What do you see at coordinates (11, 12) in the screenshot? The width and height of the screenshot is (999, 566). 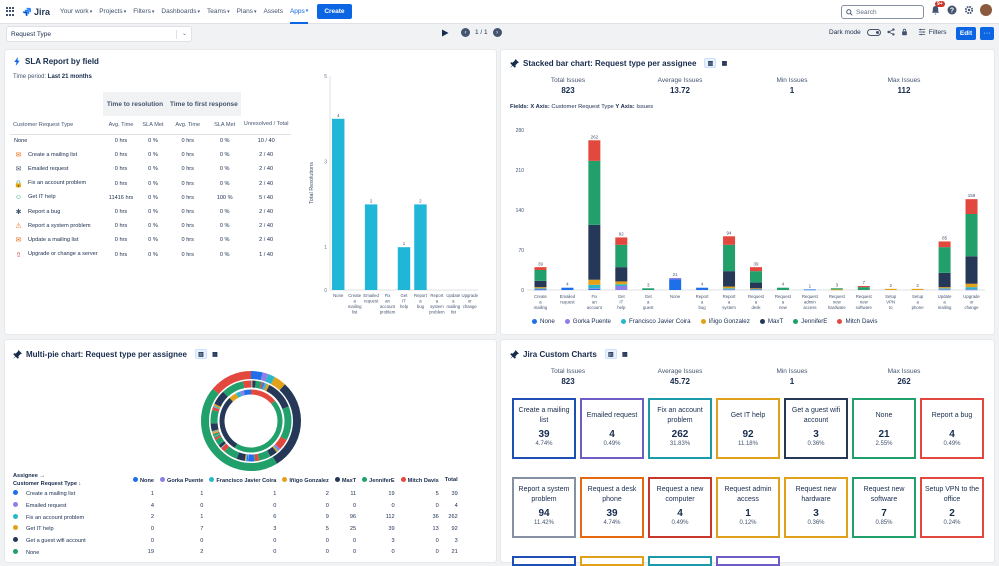 I see `app-switcher-icon` at bounding box center [11, 12].